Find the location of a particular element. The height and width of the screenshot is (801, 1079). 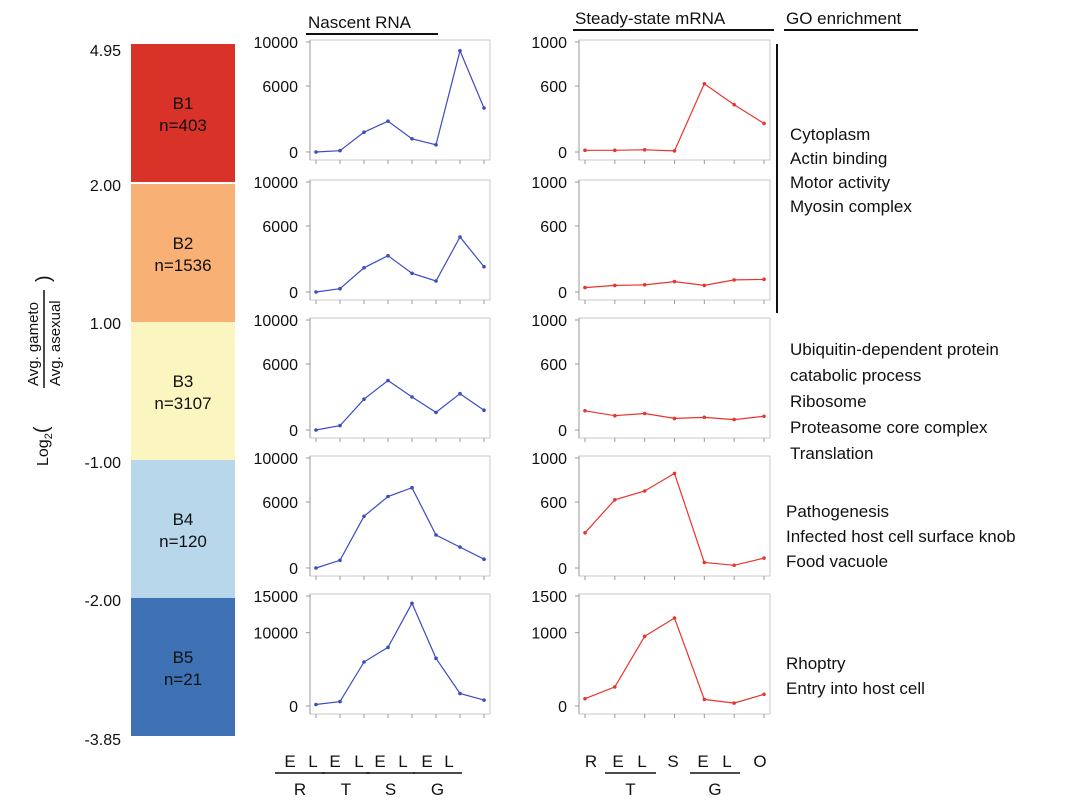

header-nascent-rna: Nascent RNA is located at coordinates (360, 22).